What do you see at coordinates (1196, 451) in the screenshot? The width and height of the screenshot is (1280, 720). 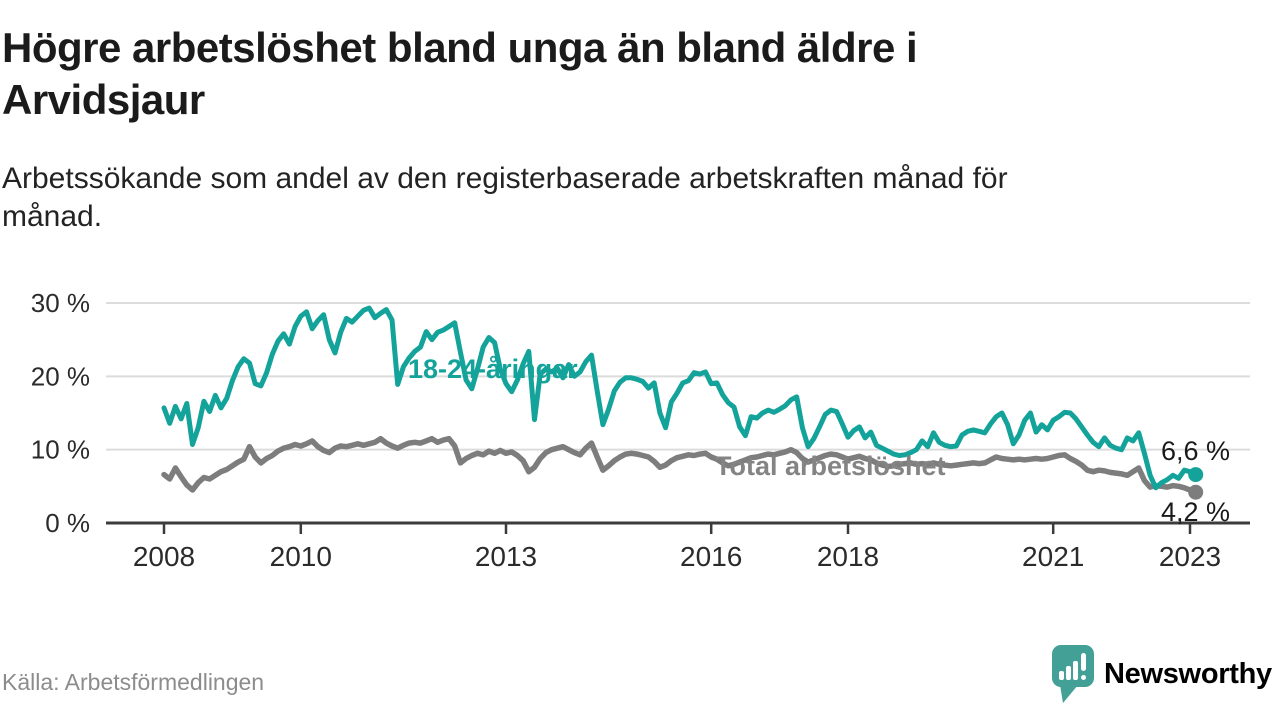 I see `end-value-label-youth: 6,6 %` at bounding box center [1196, 451].